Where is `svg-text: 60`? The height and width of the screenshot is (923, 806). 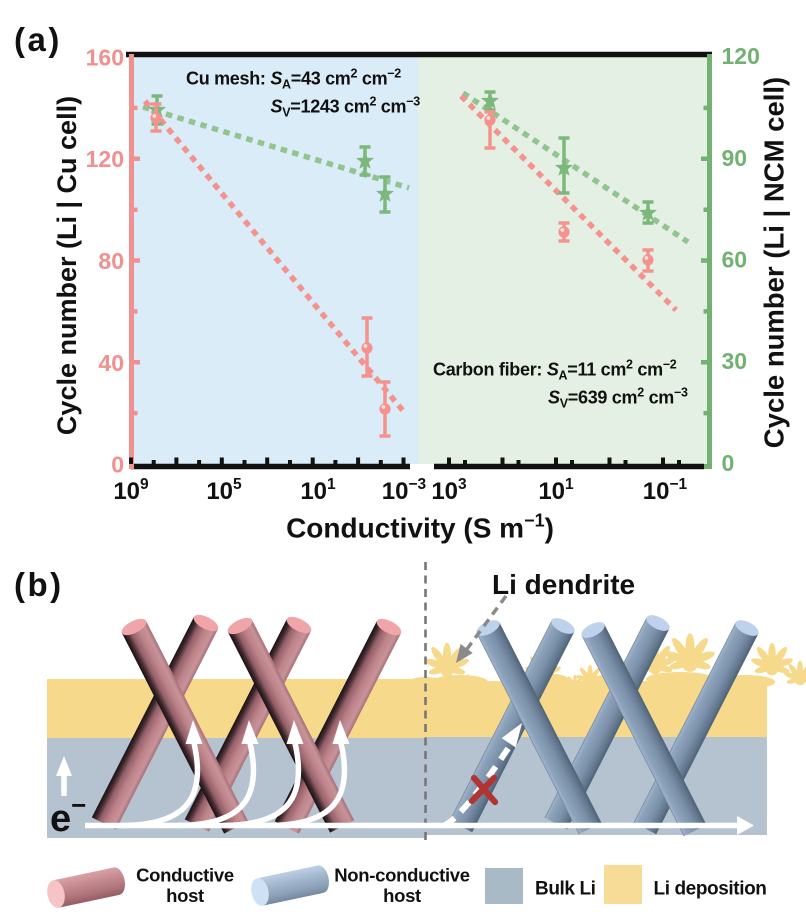 svg-text: 60 is located at coordinates (735, 260).